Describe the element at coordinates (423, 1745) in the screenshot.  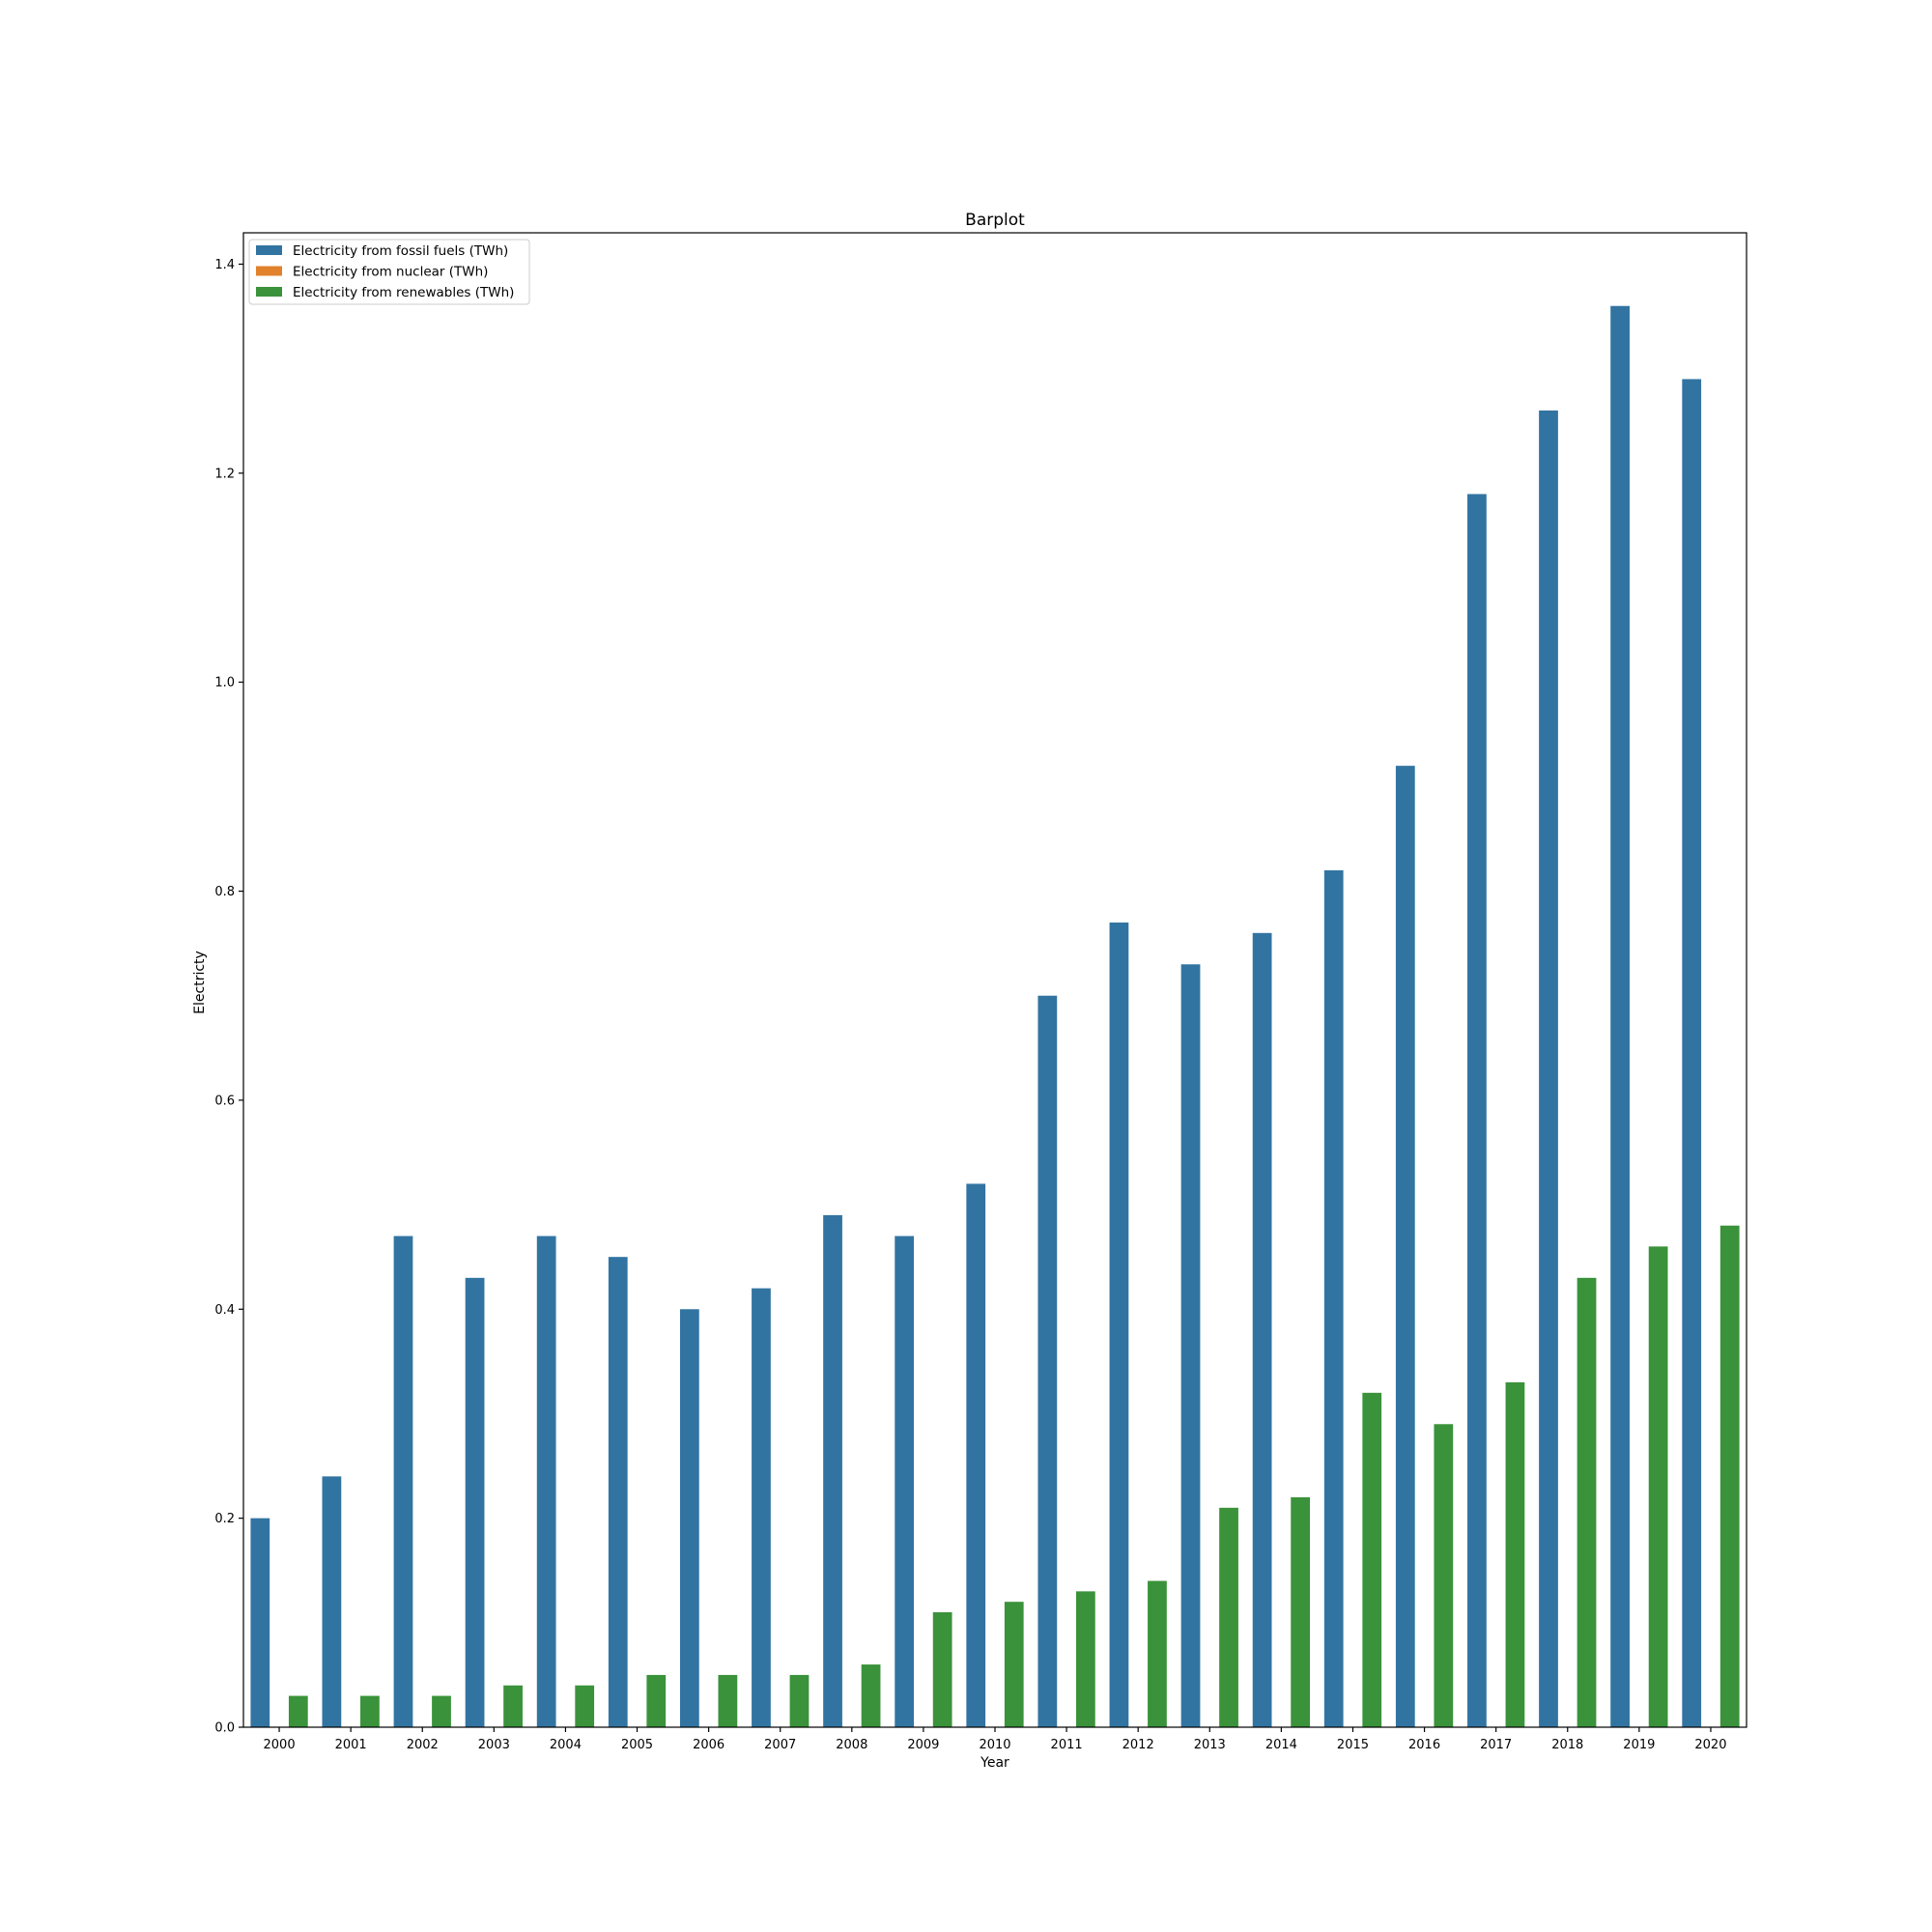
I see `x-tick-label: 2002` at that location.